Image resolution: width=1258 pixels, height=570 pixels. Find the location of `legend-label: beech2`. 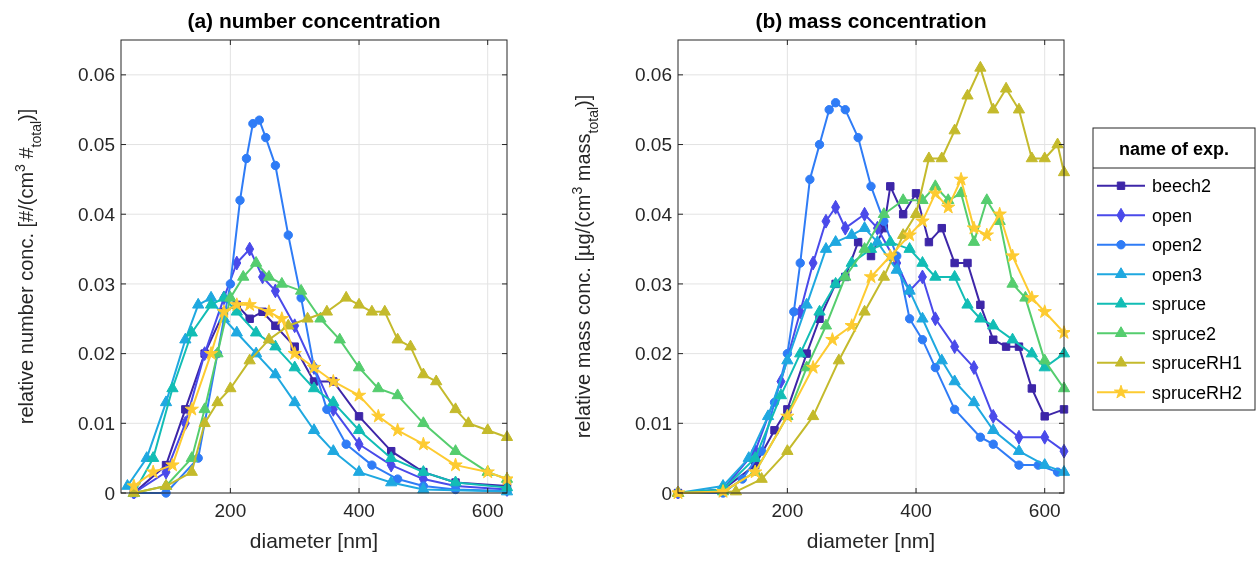

legend-label: beech2 is located at coordinates (1182, 186).